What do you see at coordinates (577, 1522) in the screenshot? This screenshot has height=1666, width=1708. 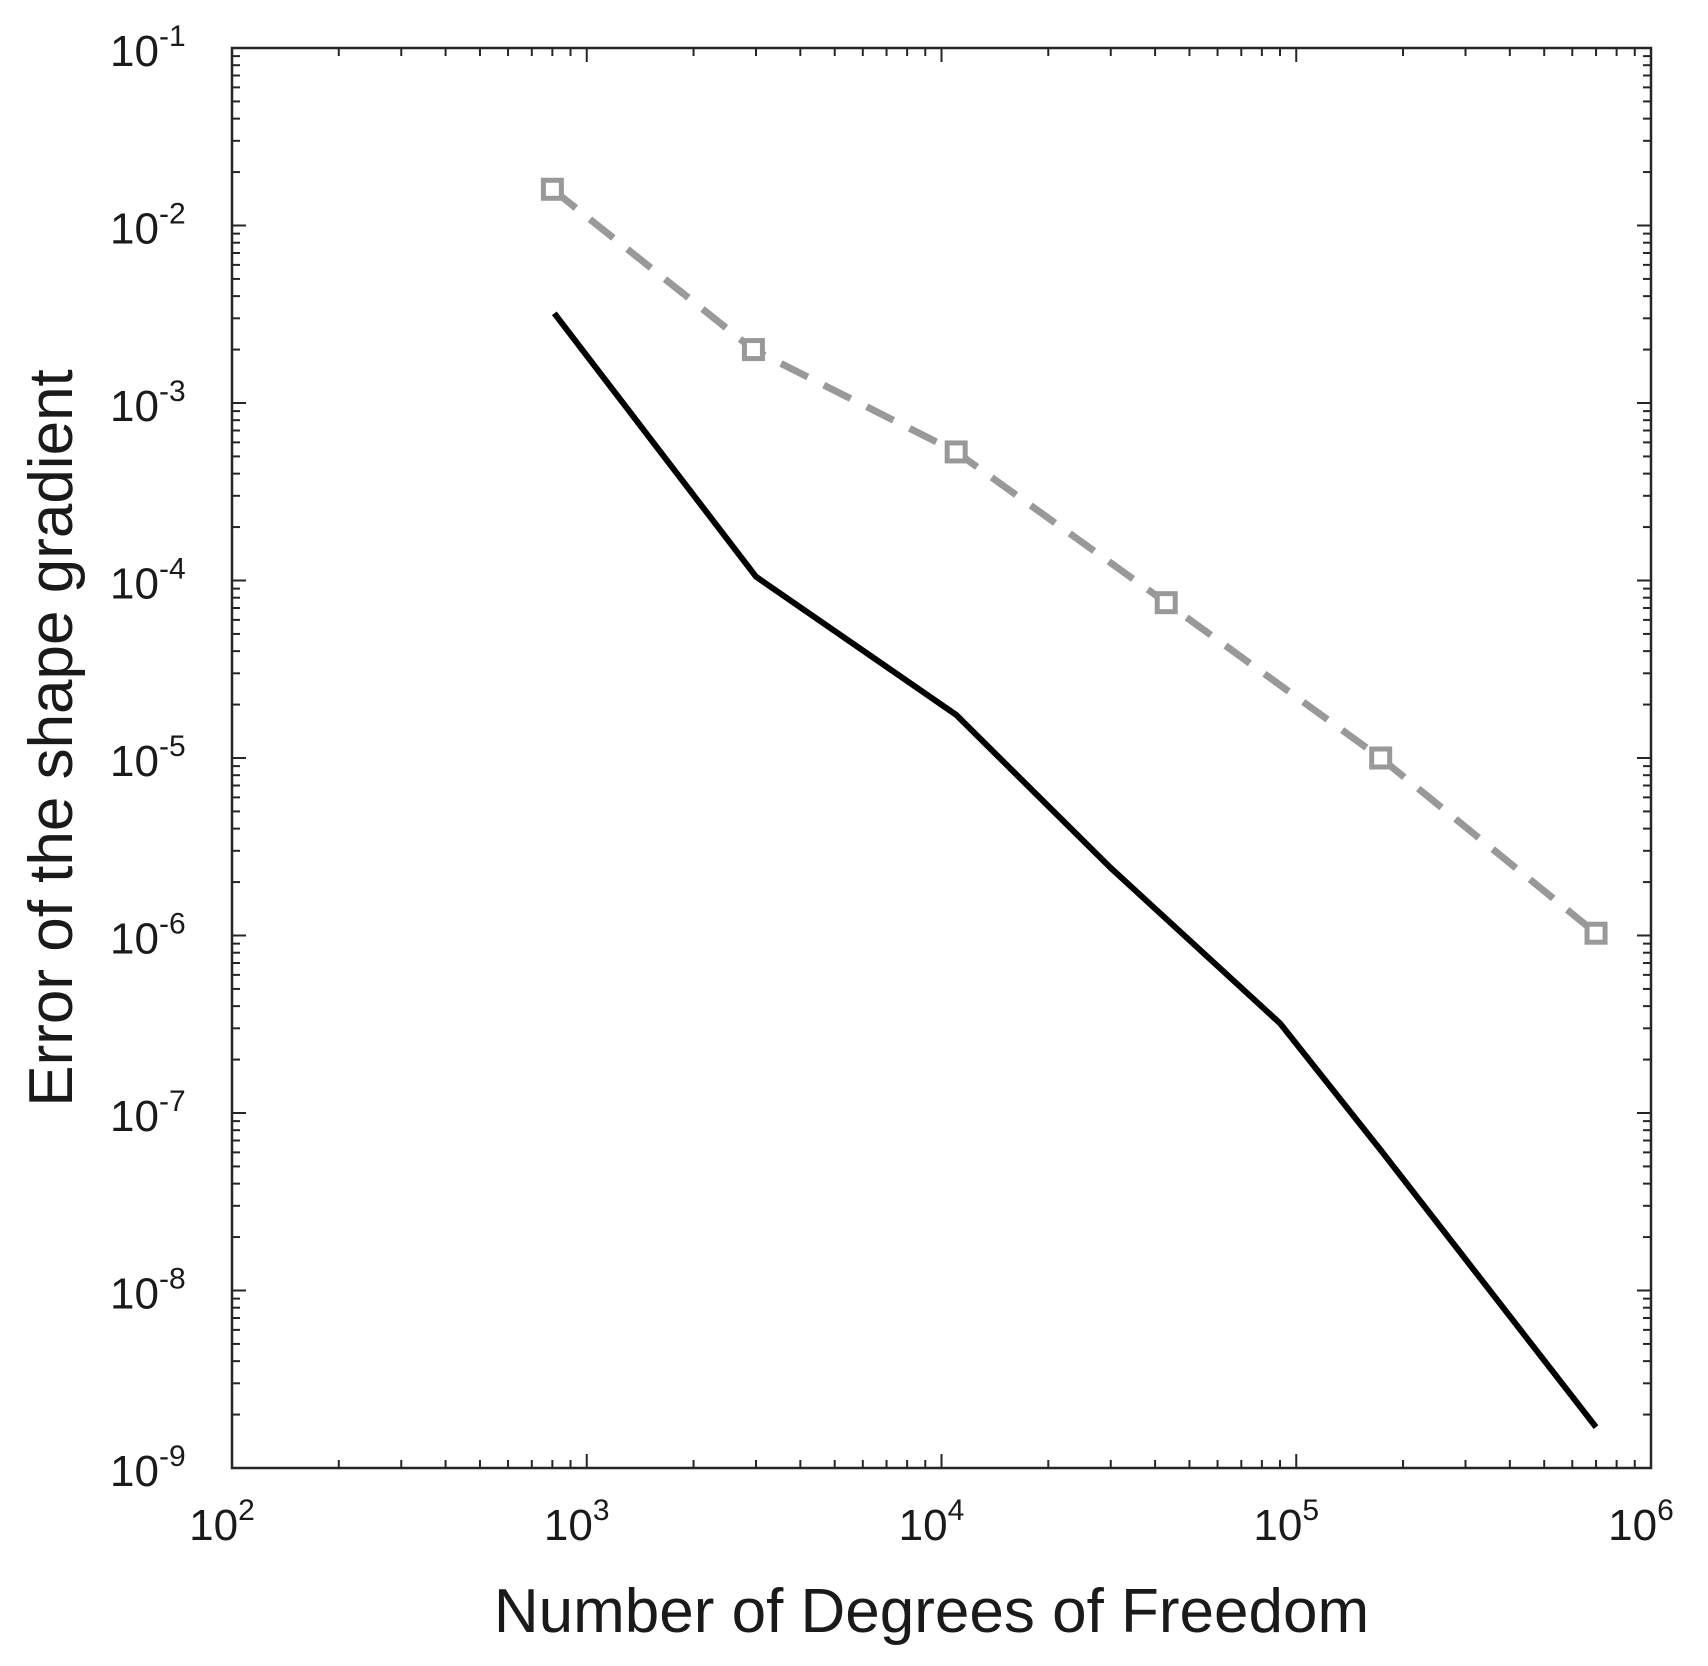 I see `x-tick-label: 10³` at bounding box center [577, 1522].